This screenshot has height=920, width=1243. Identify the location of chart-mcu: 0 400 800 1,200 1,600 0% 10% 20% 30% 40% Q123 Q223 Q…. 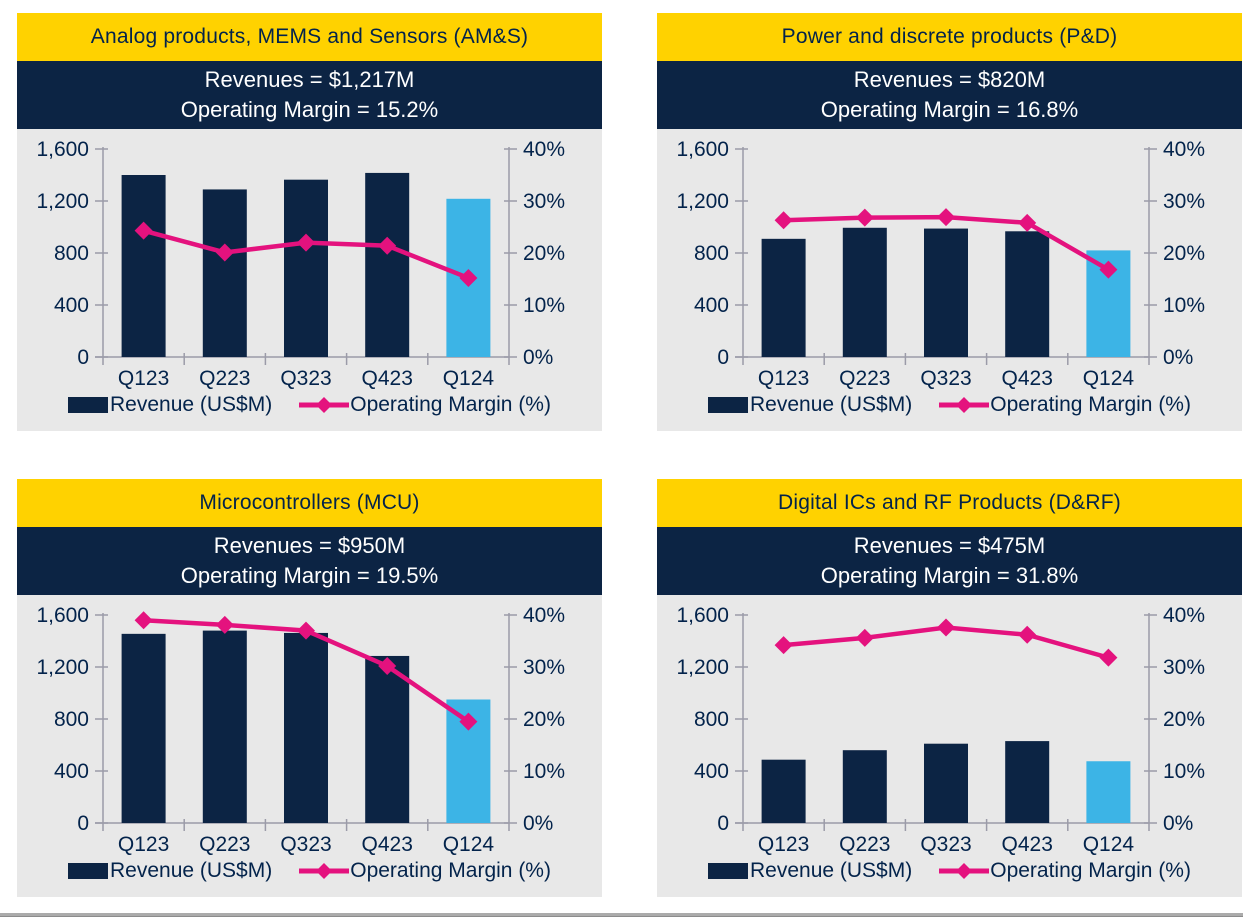
(300, 730).